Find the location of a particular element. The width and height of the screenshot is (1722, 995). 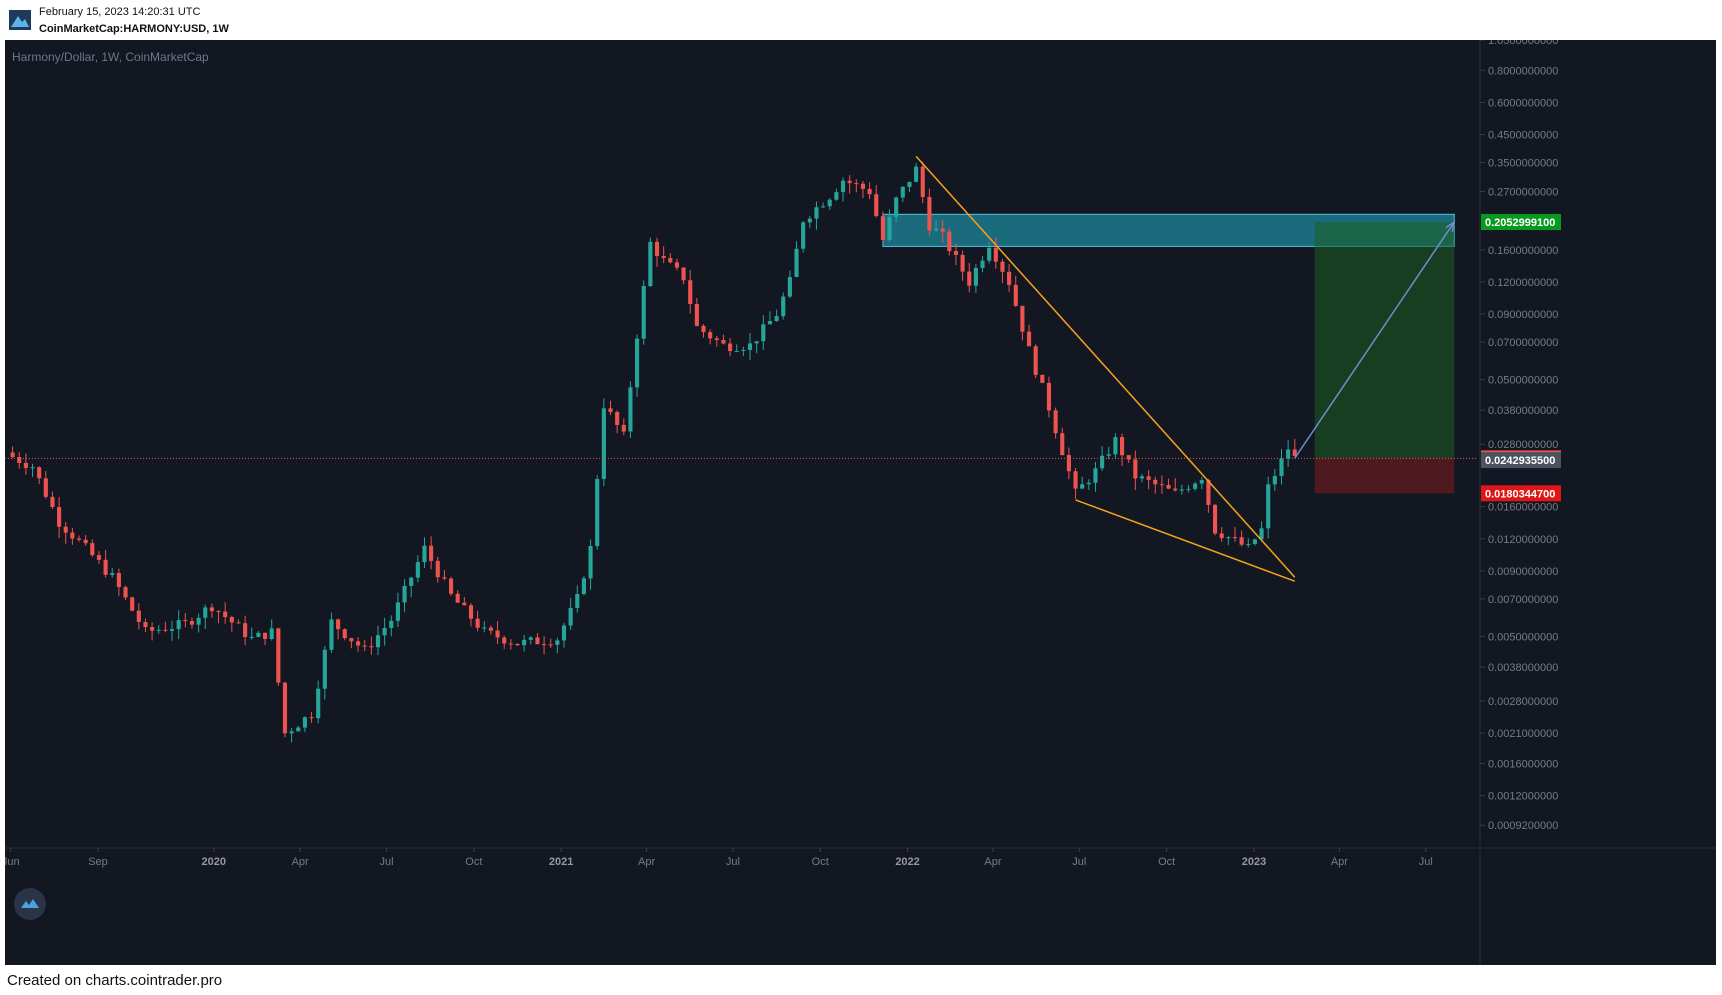

y-tick-label: 0.0050000000 is located at coordinates (1523, 637).